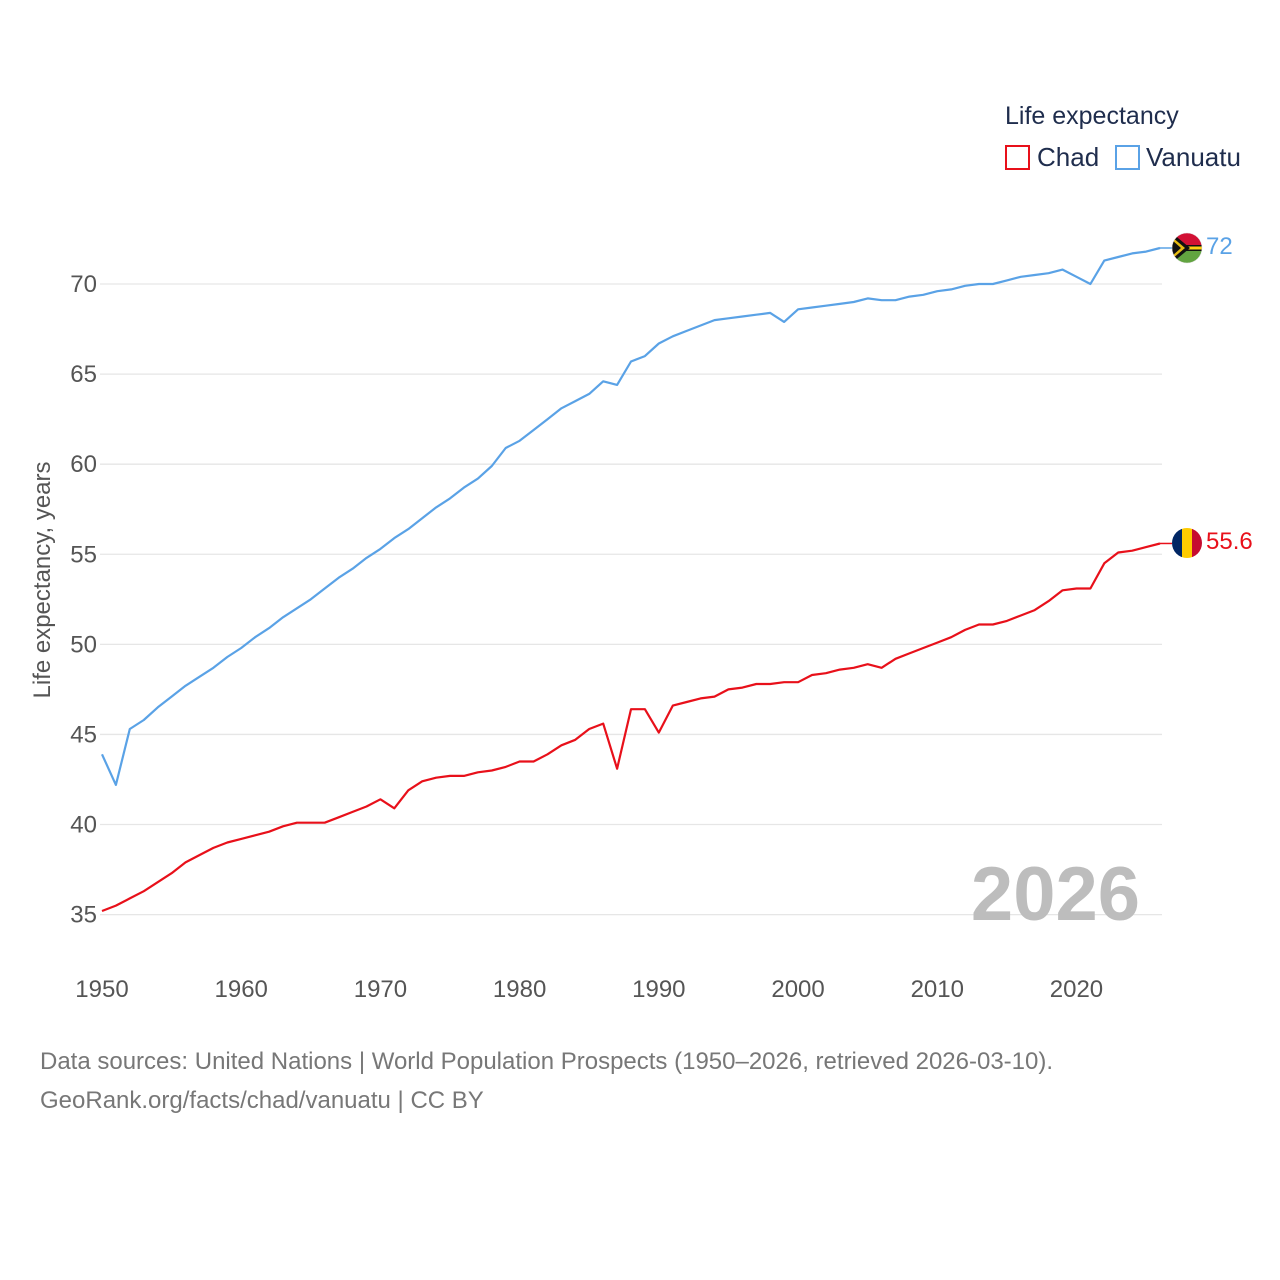 Image resolution: width=1280 pixels, height=1280 pixels. What do you see at coordinates (83, 915) in the screenshot?
I see `y-tick-label: 35` at bounding box center [83, 915].